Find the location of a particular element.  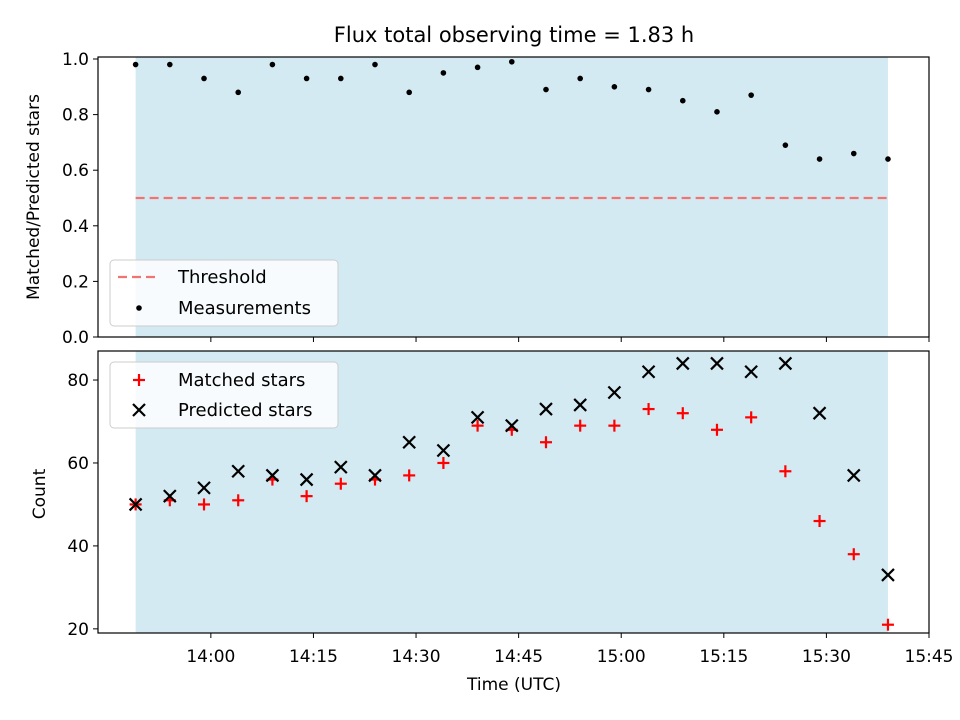

measurements-legend-swatch is located at coordinates (139, 308).